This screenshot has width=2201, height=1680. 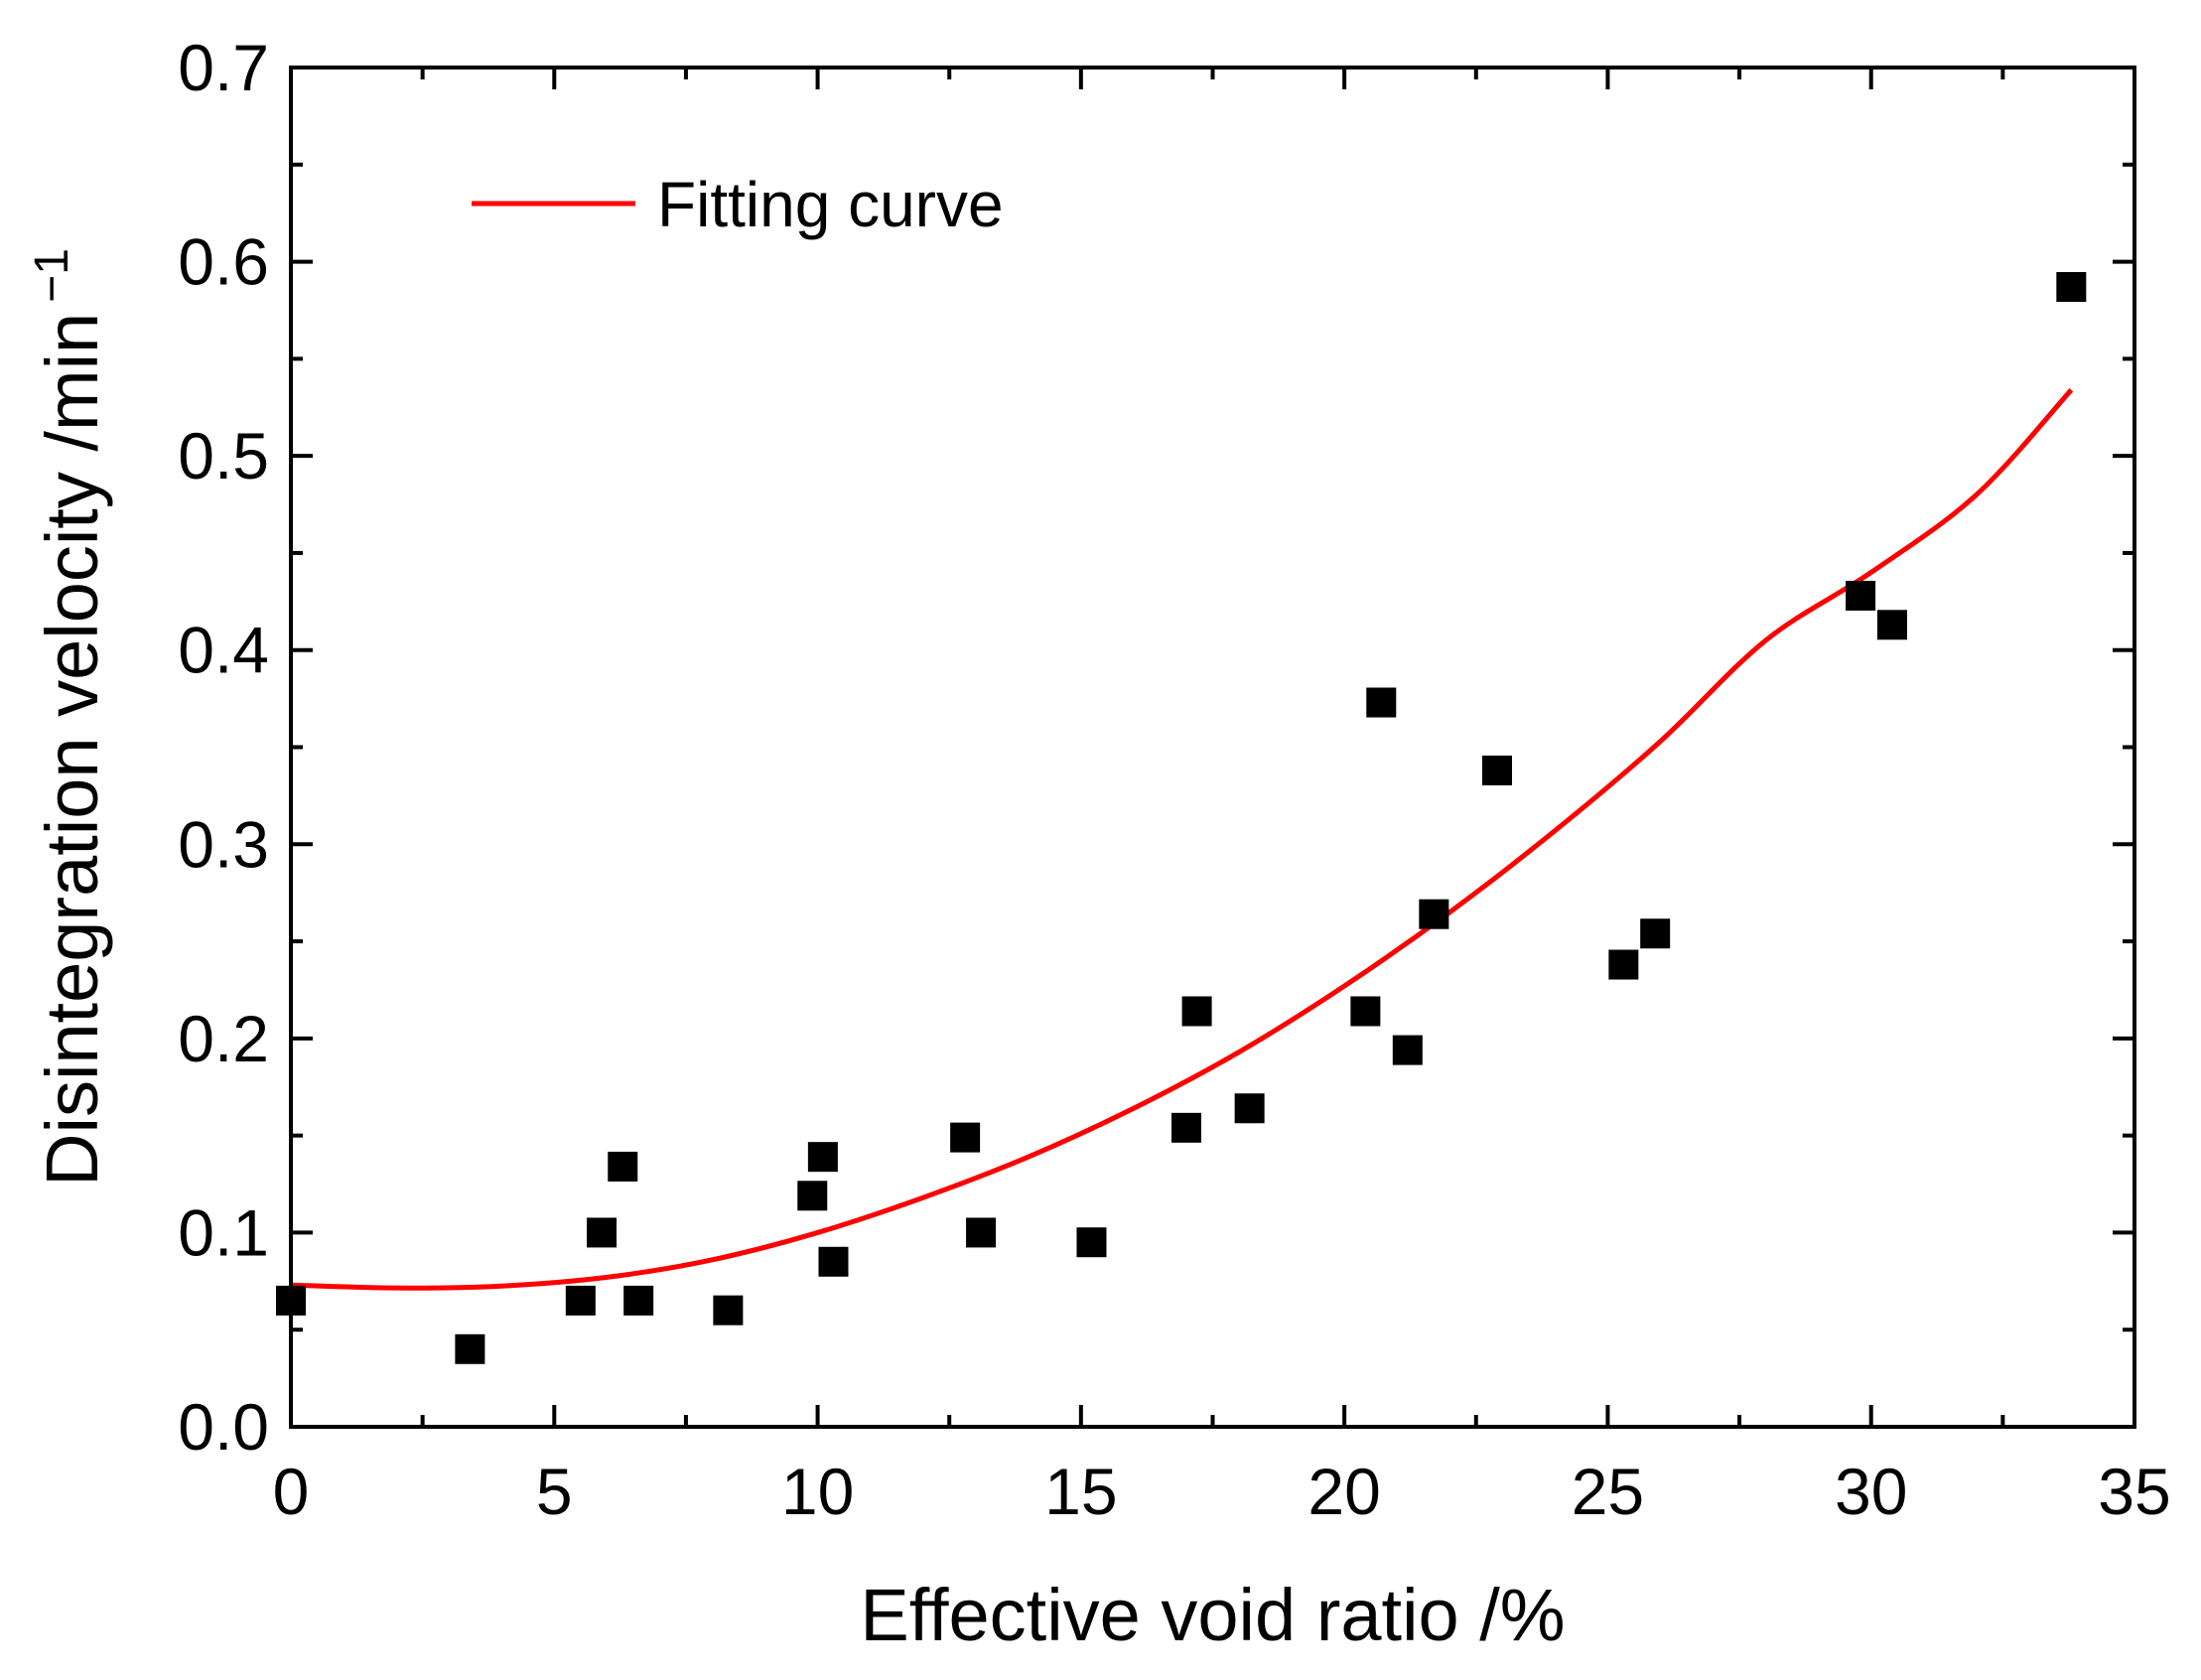 I want to click on x-tick-label: 0, so click(x=291, y=1491).